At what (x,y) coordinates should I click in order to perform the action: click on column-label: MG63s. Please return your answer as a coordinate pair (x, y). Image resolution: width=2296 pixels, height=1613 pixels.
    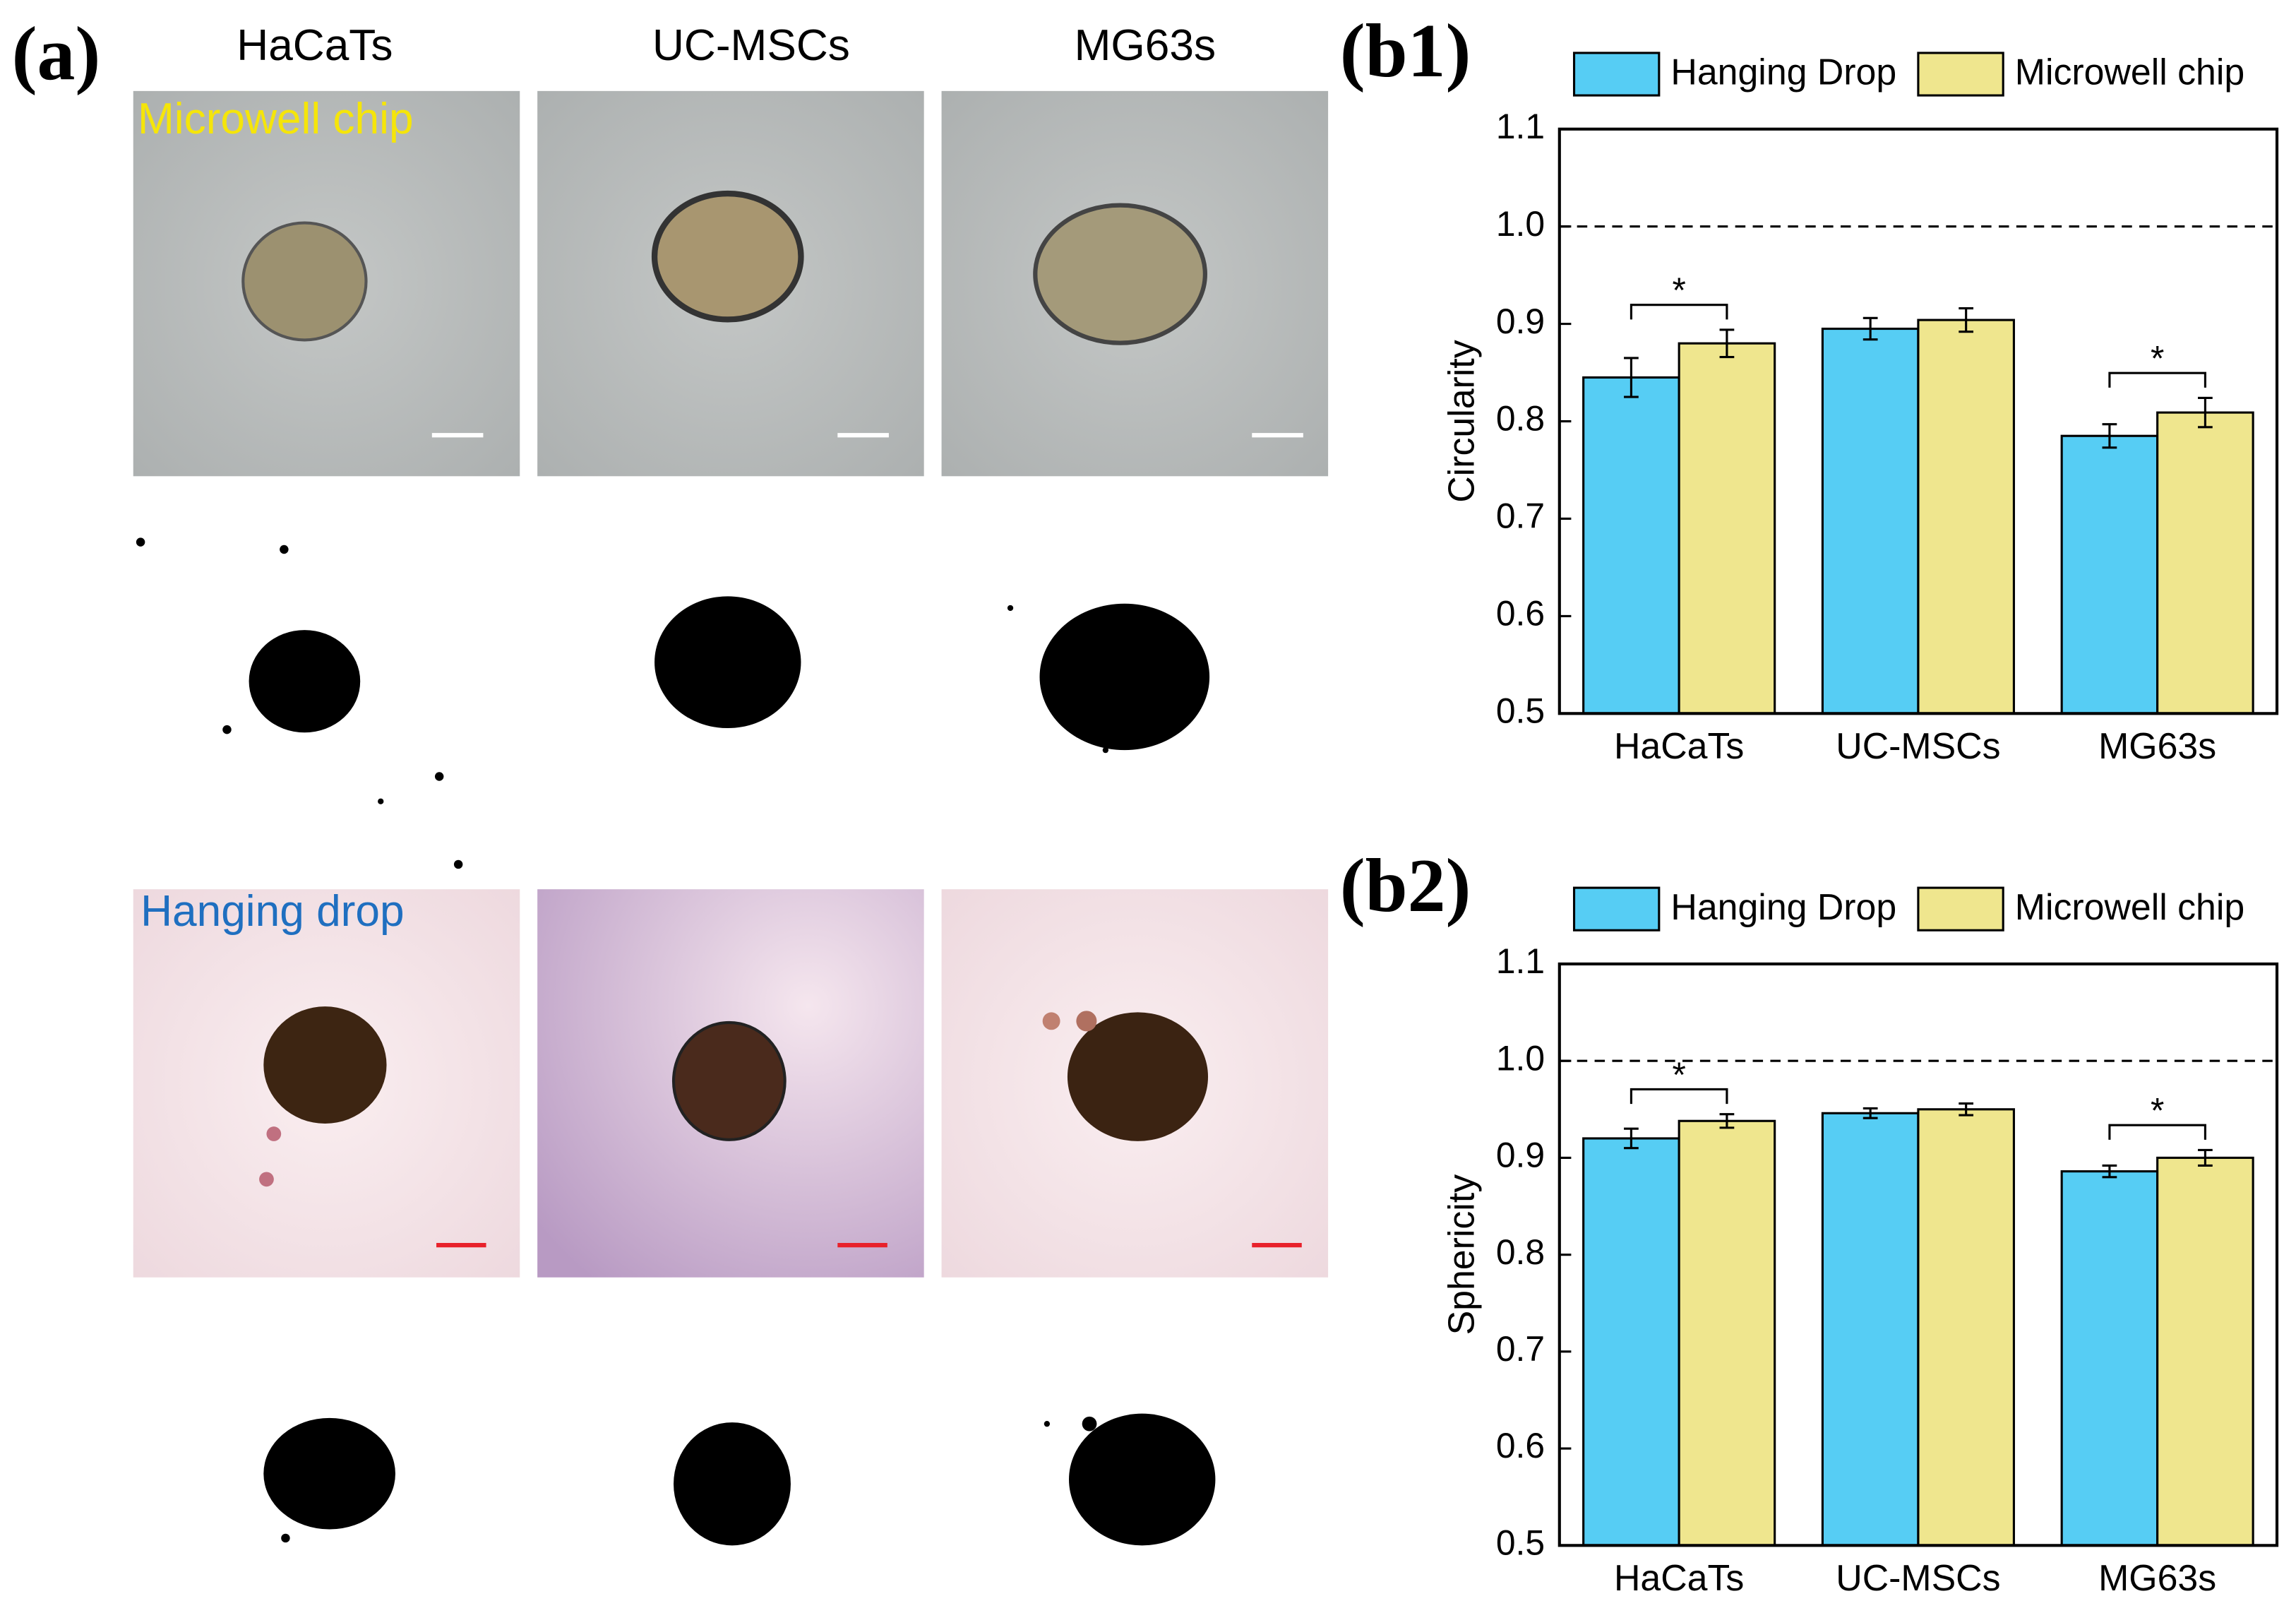
    Looking at the image, I should click on (1145, 45).